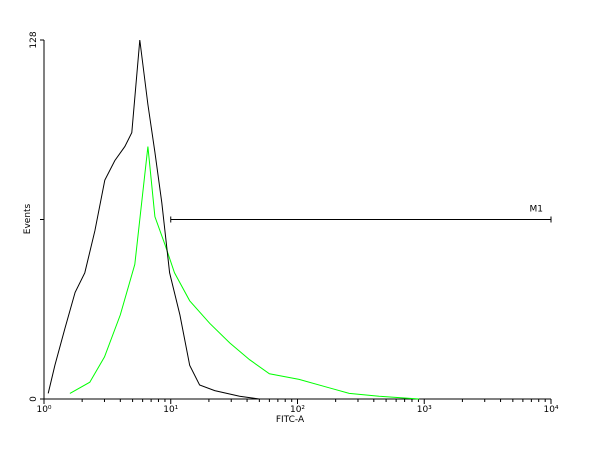  I want to click on y-axis-label: Events, so click(28, 218).